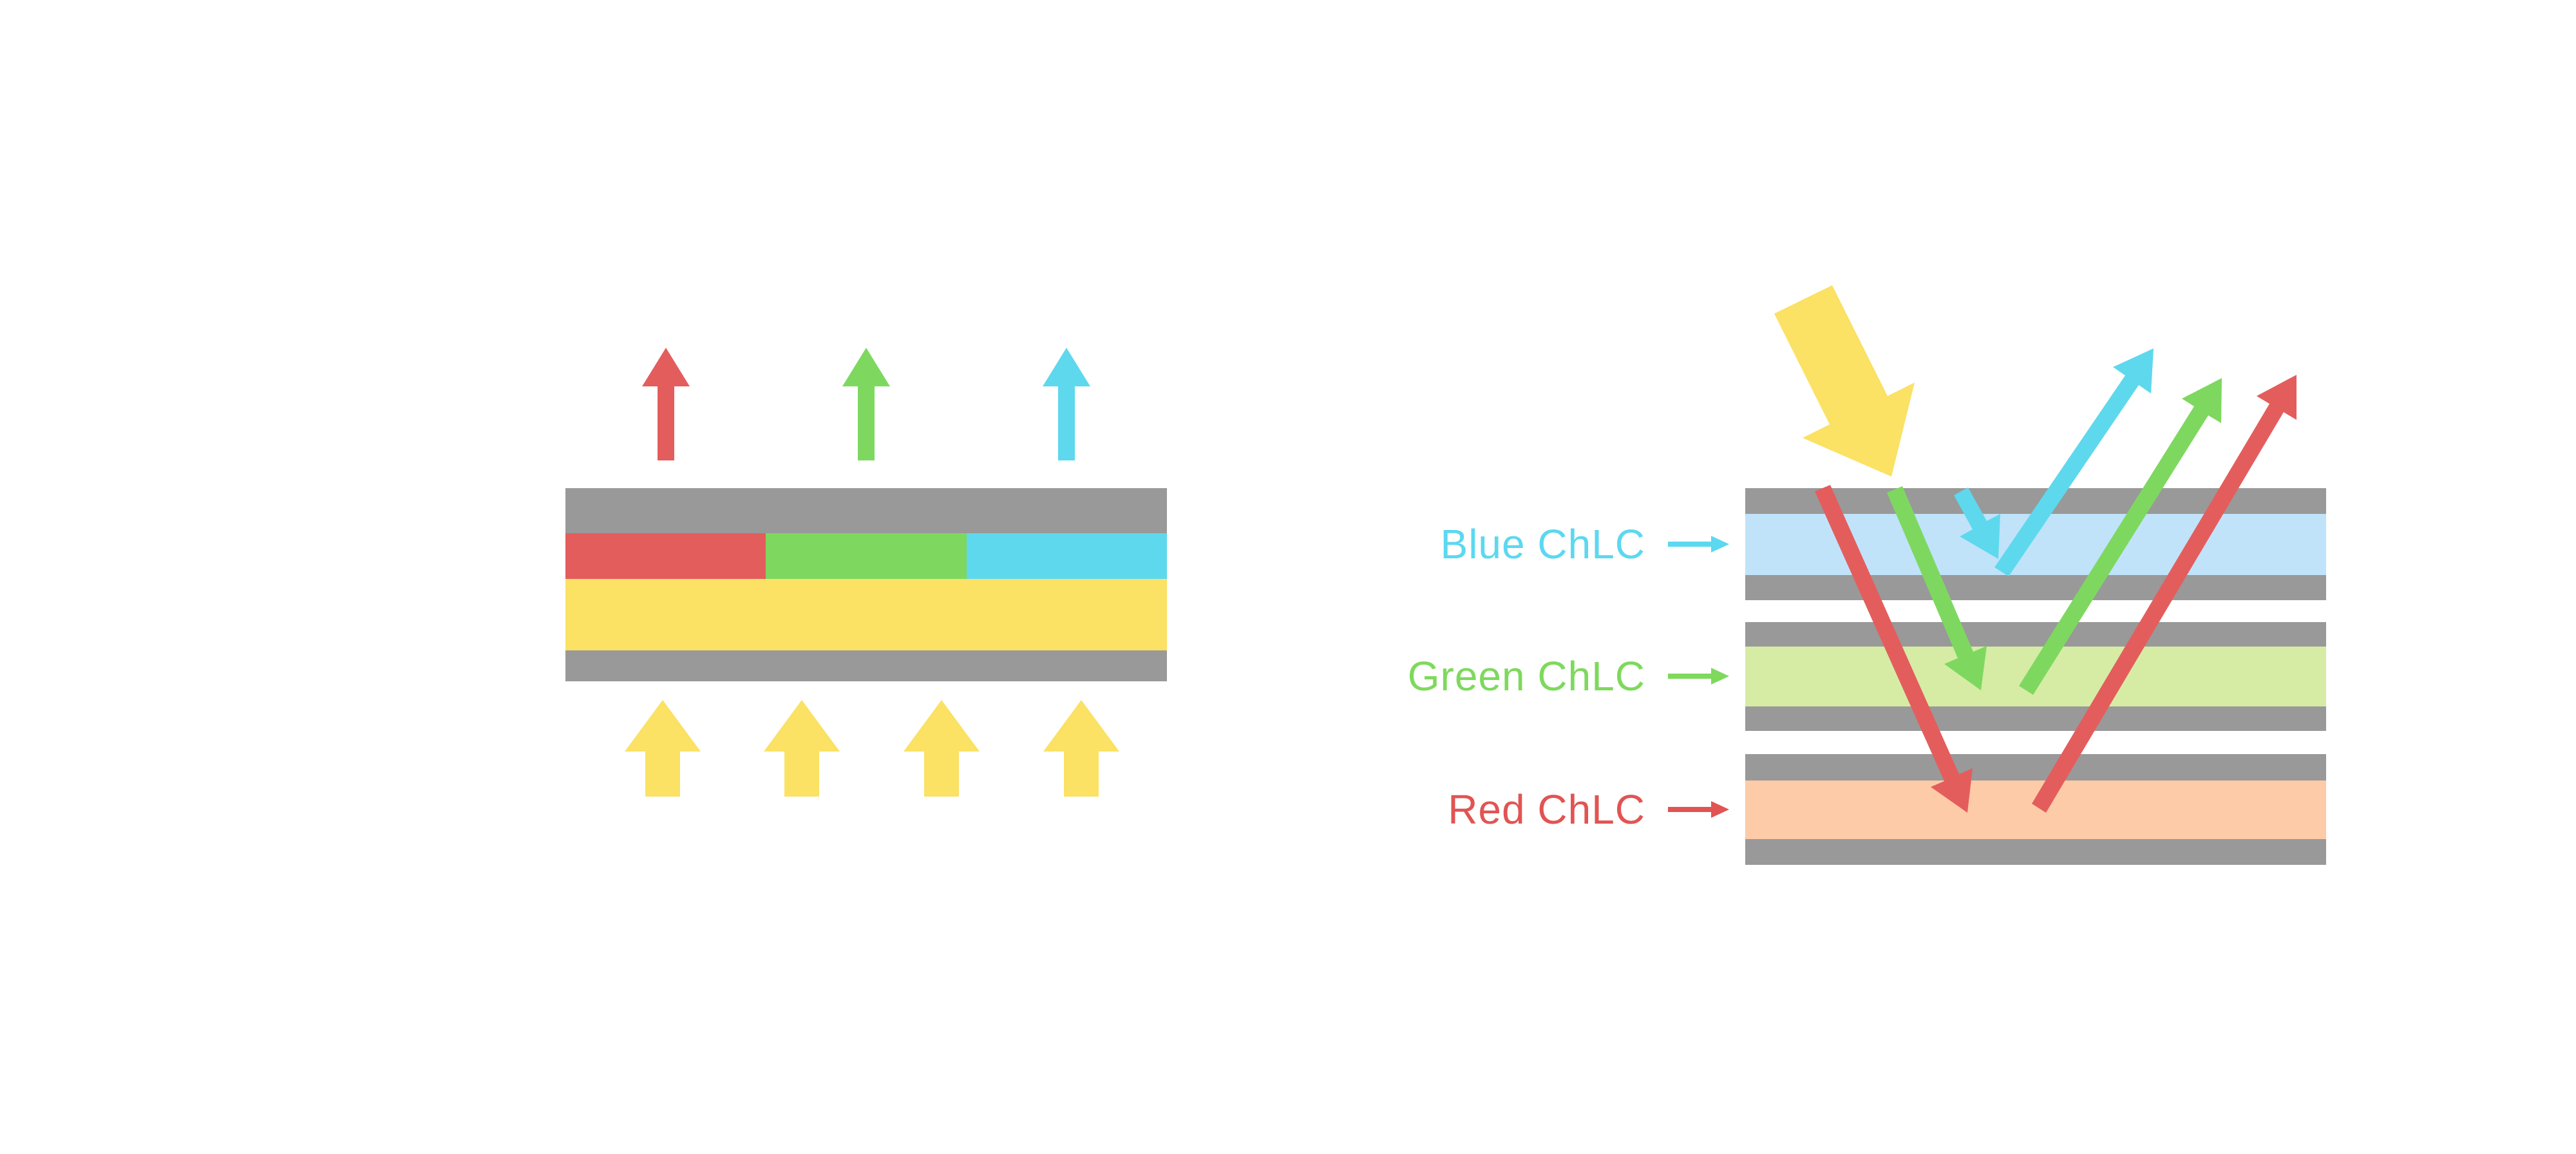  Describe the element at coordinates (866, 614) in the screenshot. I see `backlight-layer` at that location.